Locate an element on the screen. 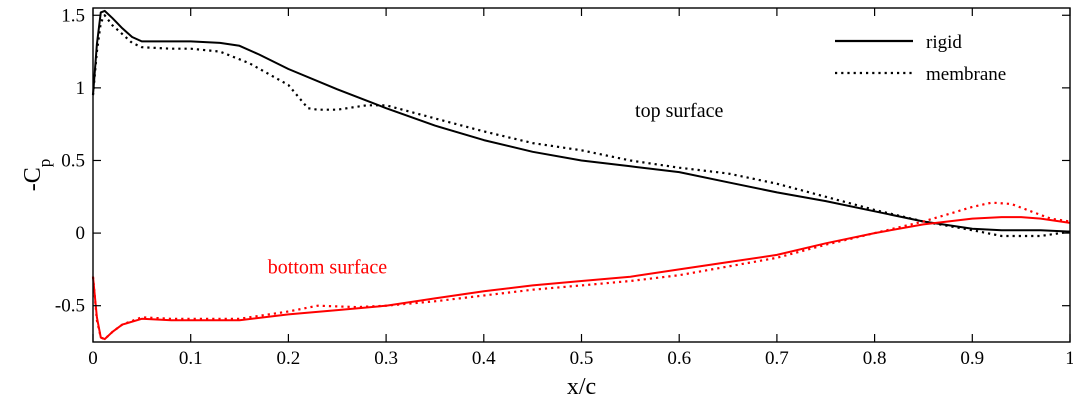 The width and height of the screenshot is (1073, 404). y-tick-label: -0.5 is located at coordinates (70, 306).